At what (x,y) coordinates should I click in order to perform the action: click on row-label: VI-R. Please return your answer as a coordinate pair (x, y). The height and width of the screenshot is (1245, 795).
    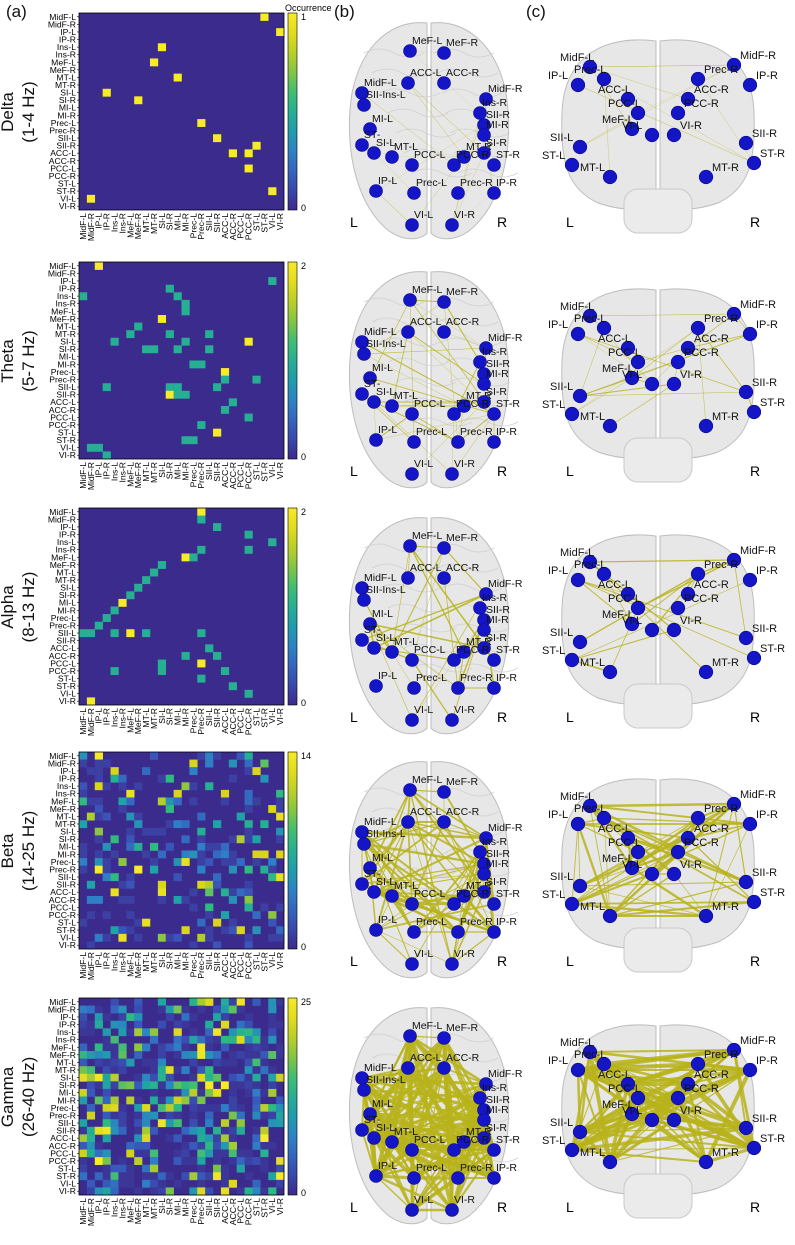
    Looking at the image, I should click on (67, 1191).